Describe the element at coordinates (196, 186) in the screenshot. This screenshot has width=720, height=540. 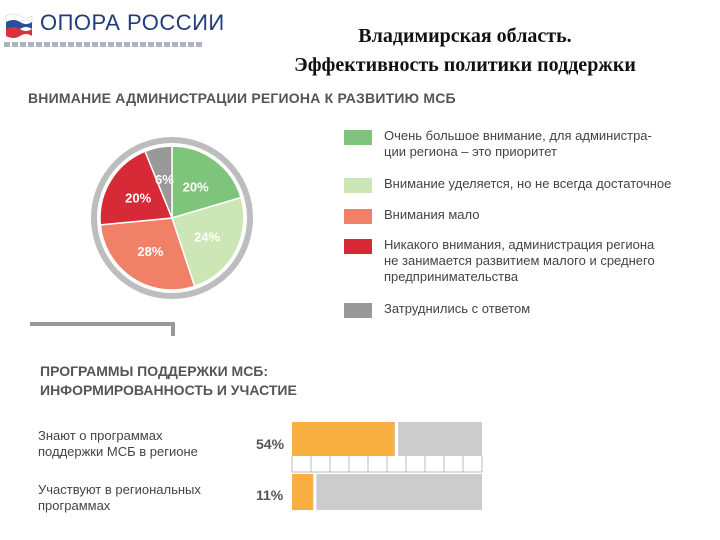
I see `pie-slice-priority-label: 20%` at that location.